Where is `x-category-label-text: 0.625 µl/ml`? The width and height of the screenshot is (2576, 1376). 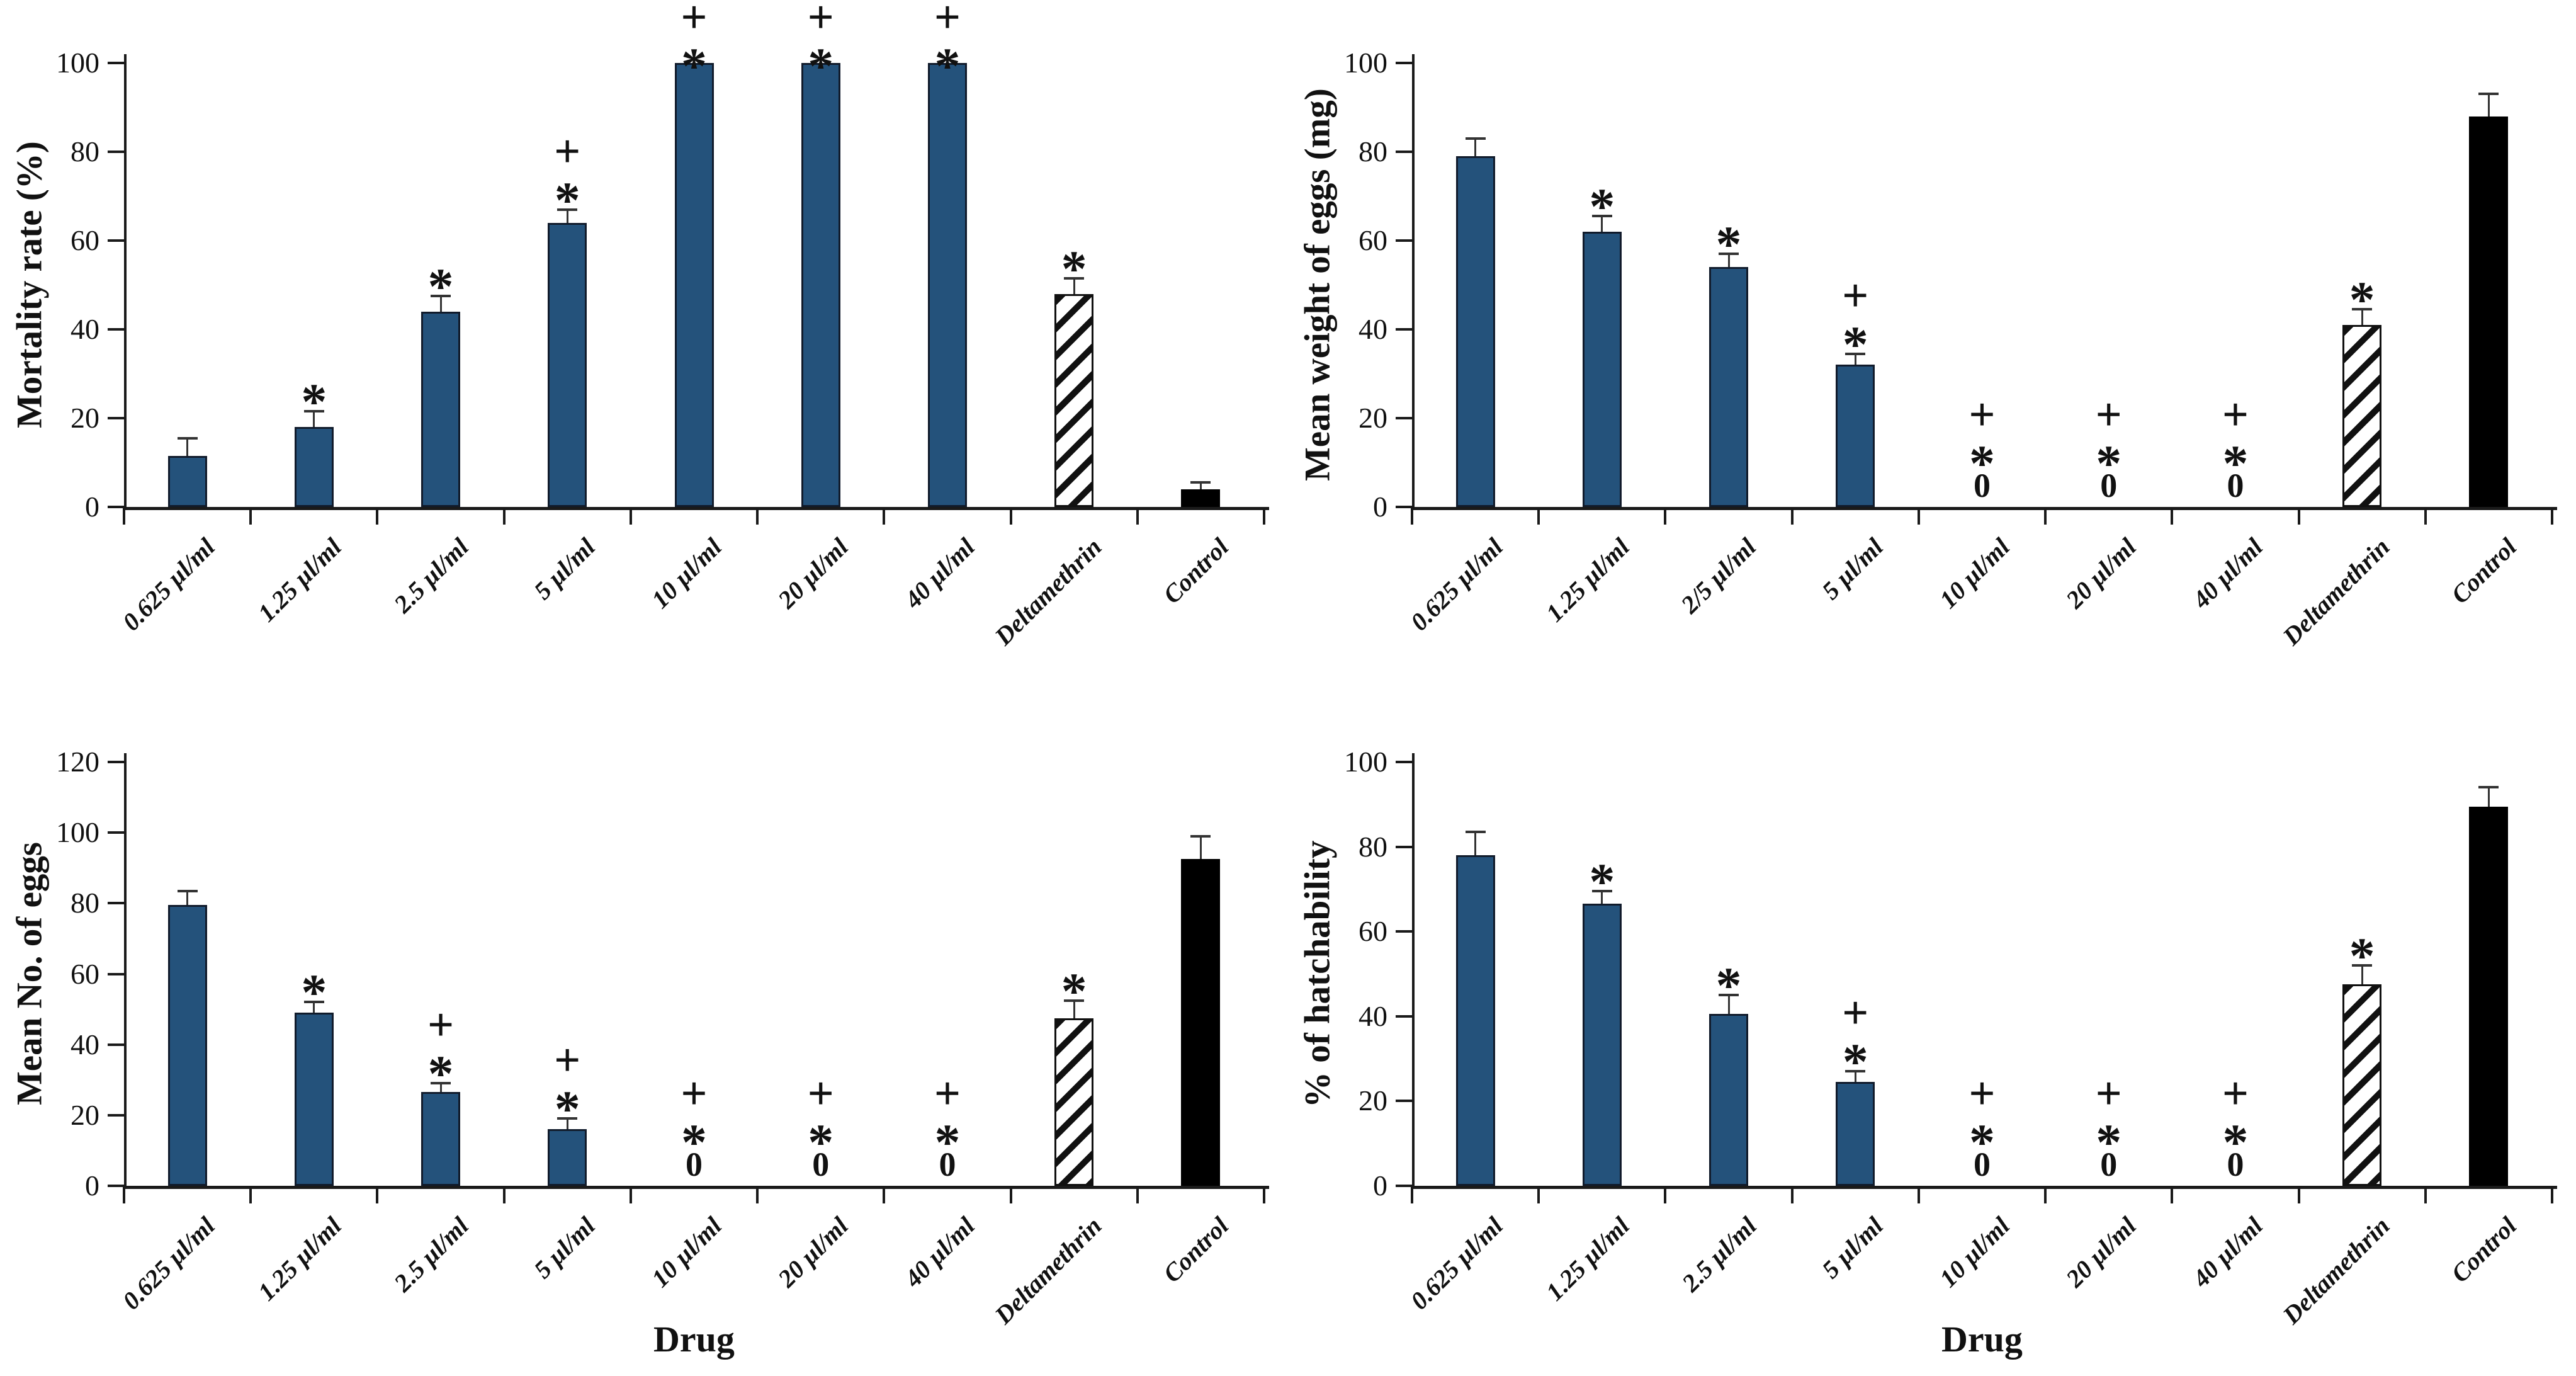 x-category-label-text: 0.625 µl/ml is located at coordinates (1456, 1263).